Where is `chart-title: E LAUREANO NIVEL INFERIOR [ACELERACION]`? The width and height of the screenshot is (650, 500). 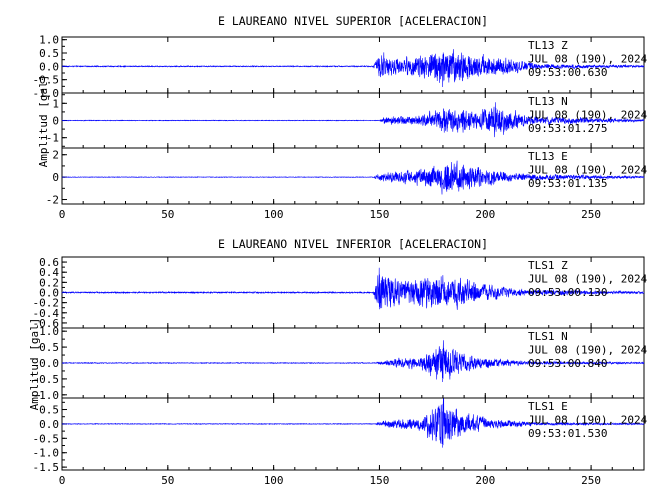 chart-title: E LAUREANO NIVEL INFERIOR [ACELERACION] is located at coordinates (353, 244).